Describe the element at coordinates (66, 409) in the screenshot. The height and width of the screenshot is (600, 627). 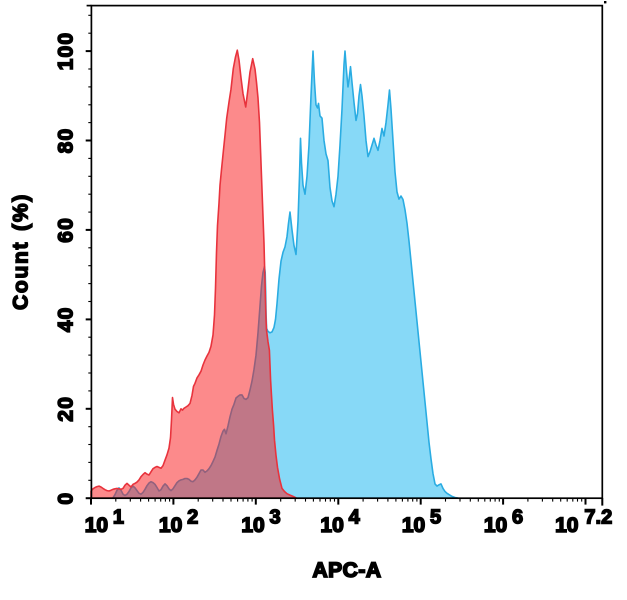
I see `svg-text: 20` at that location.